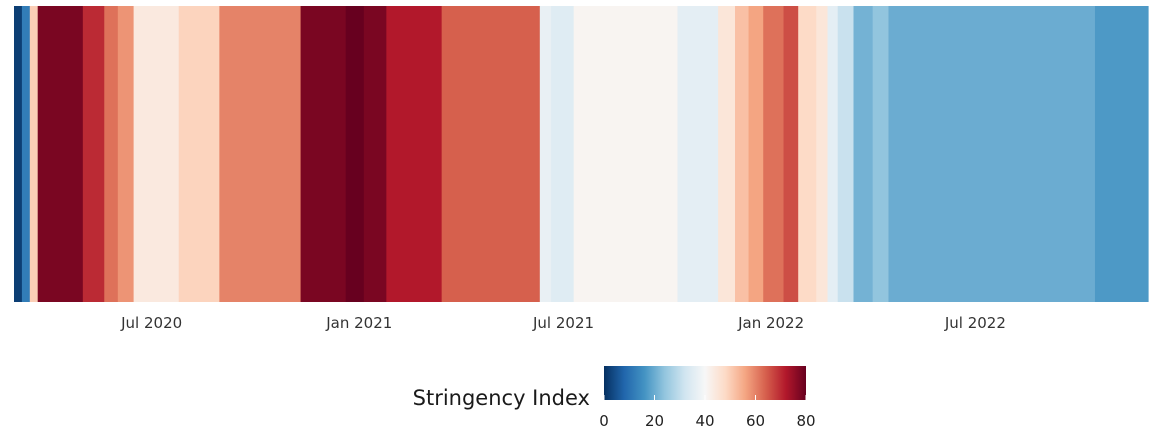  Describe the element at coordinates (501, 398) in the screenshot. I see `colorbar-label: Stringency Index` at that location.